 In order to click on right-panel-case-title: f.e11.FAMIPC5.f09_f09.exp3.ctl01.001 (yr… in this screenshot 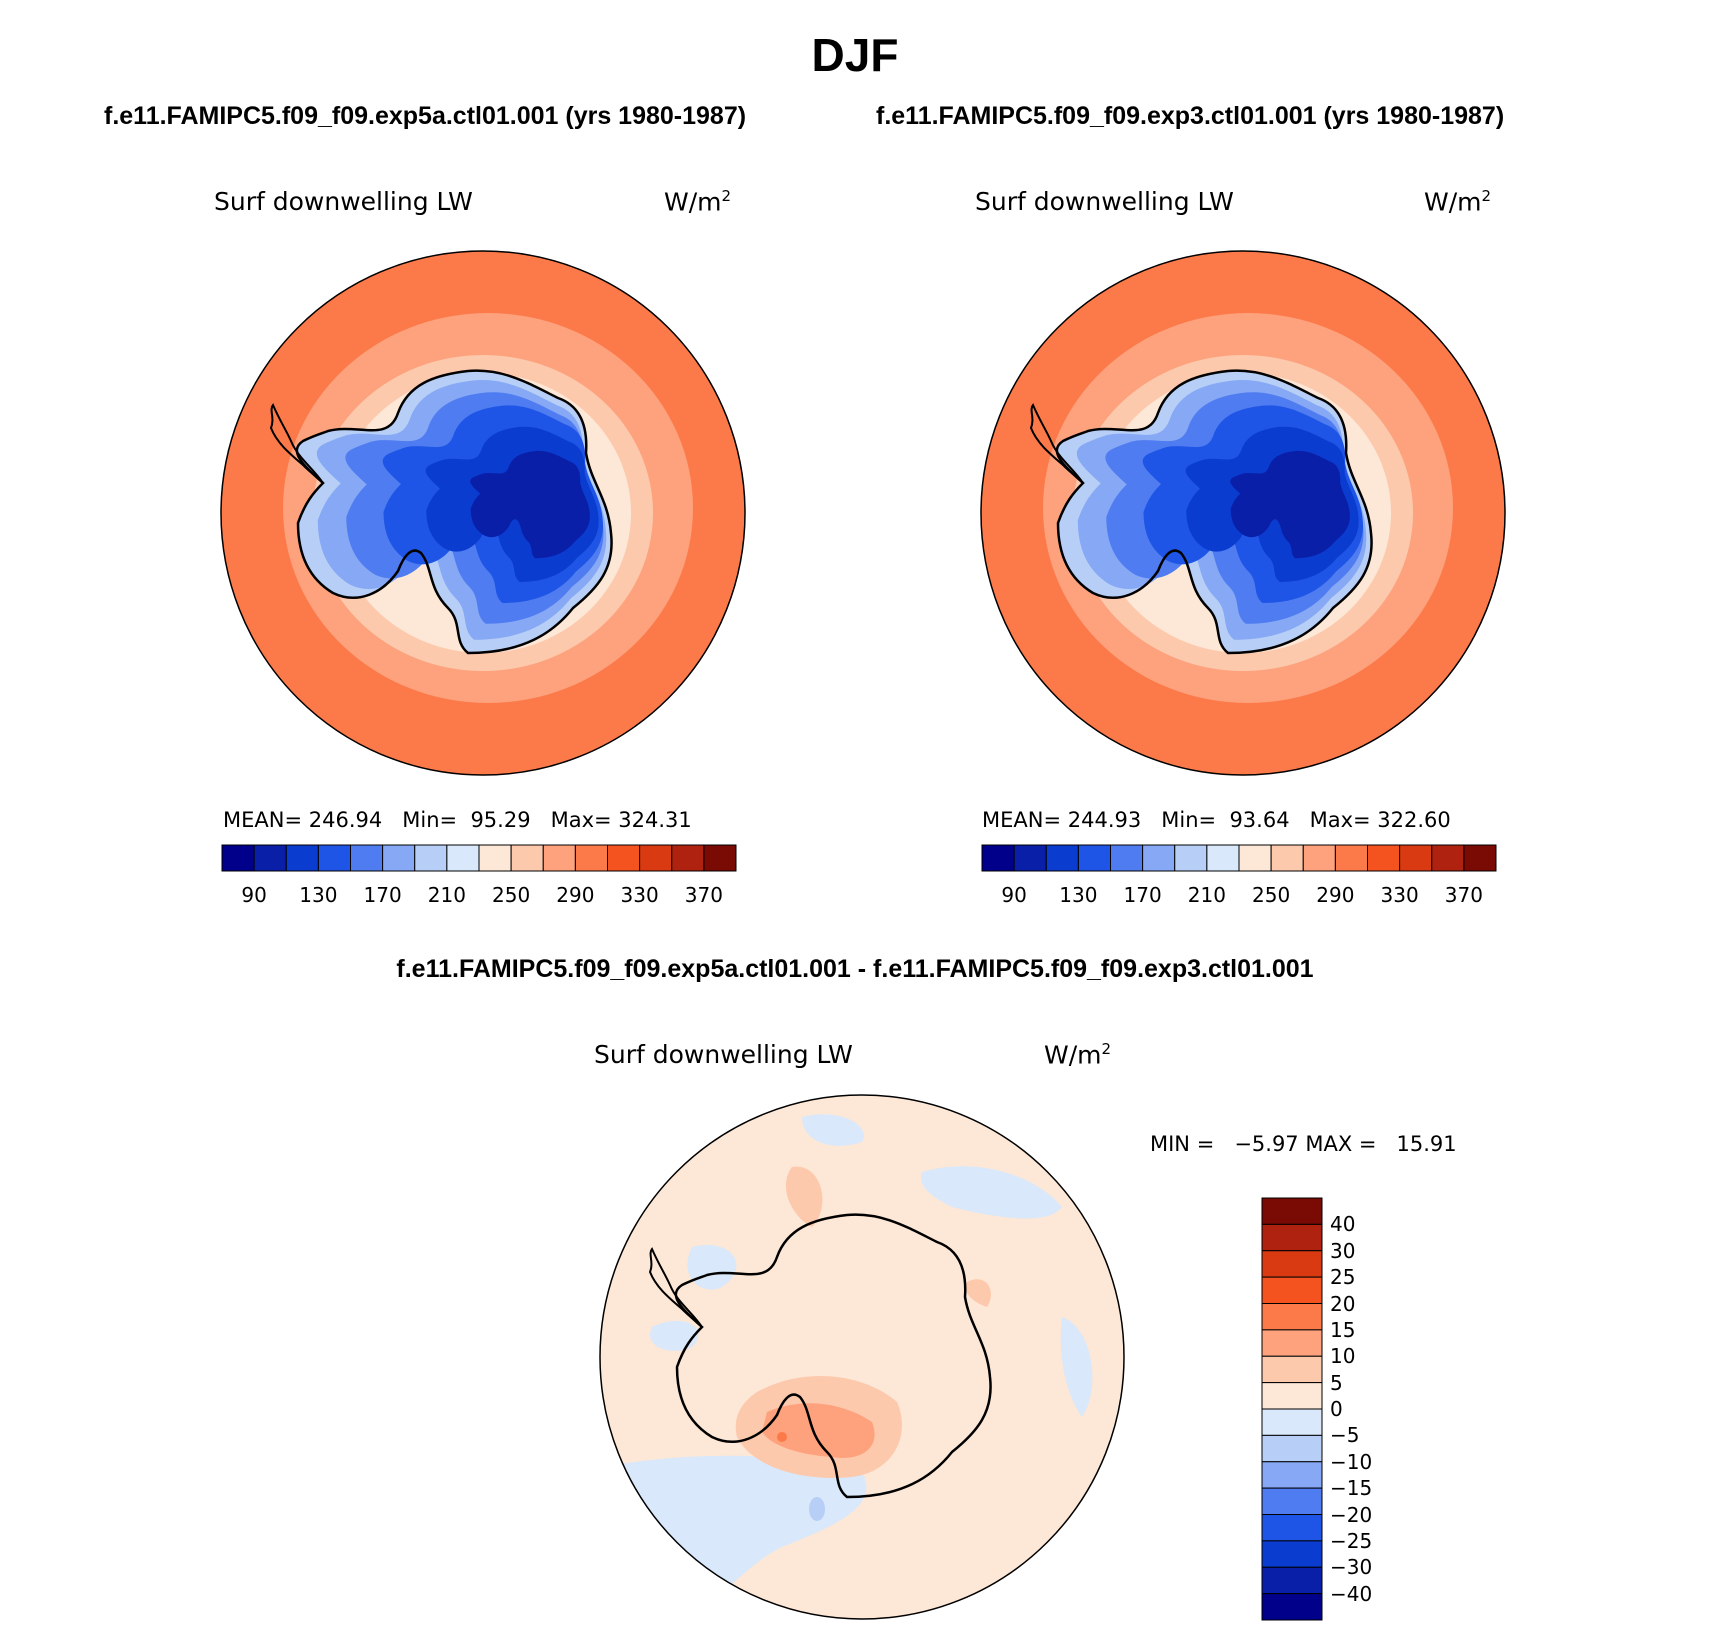, I will do `click(1190, 116)`.